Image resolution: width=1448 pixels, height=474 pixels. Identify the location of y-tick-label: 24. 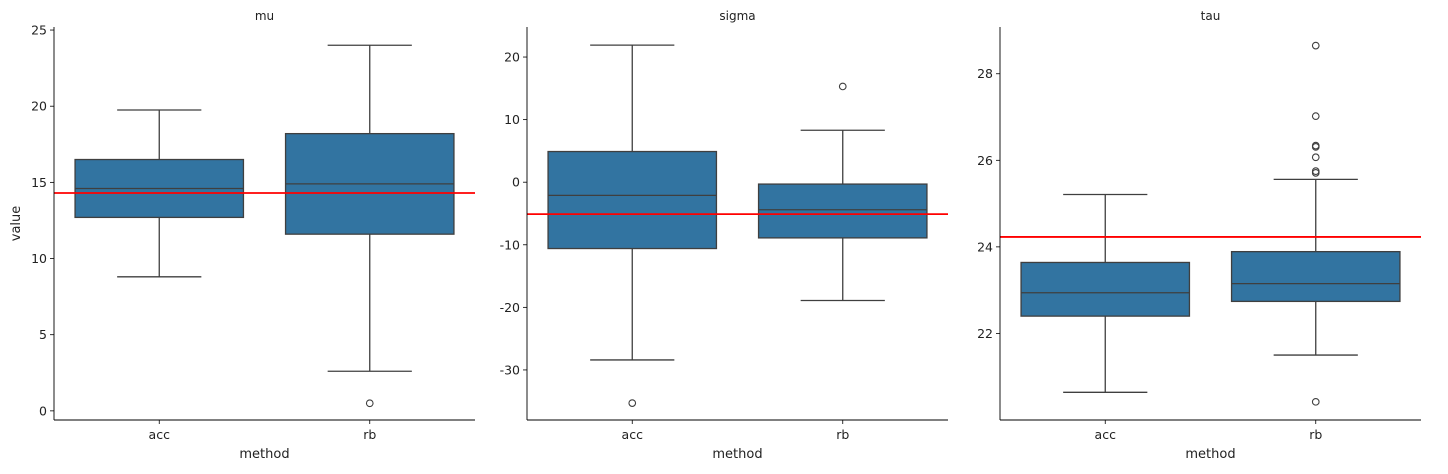
(985, 246).